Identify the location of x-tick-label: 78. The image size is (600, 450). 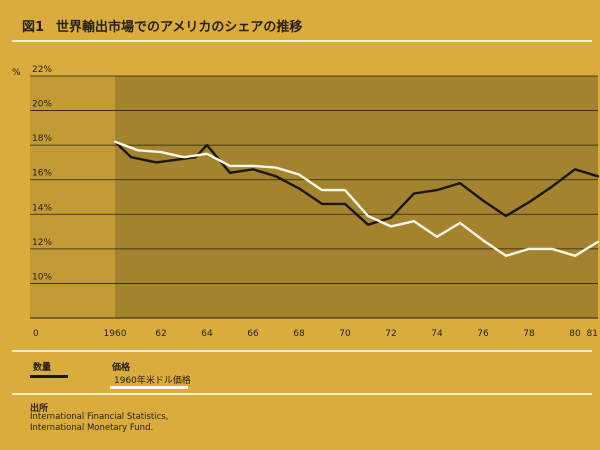
(529, 334).